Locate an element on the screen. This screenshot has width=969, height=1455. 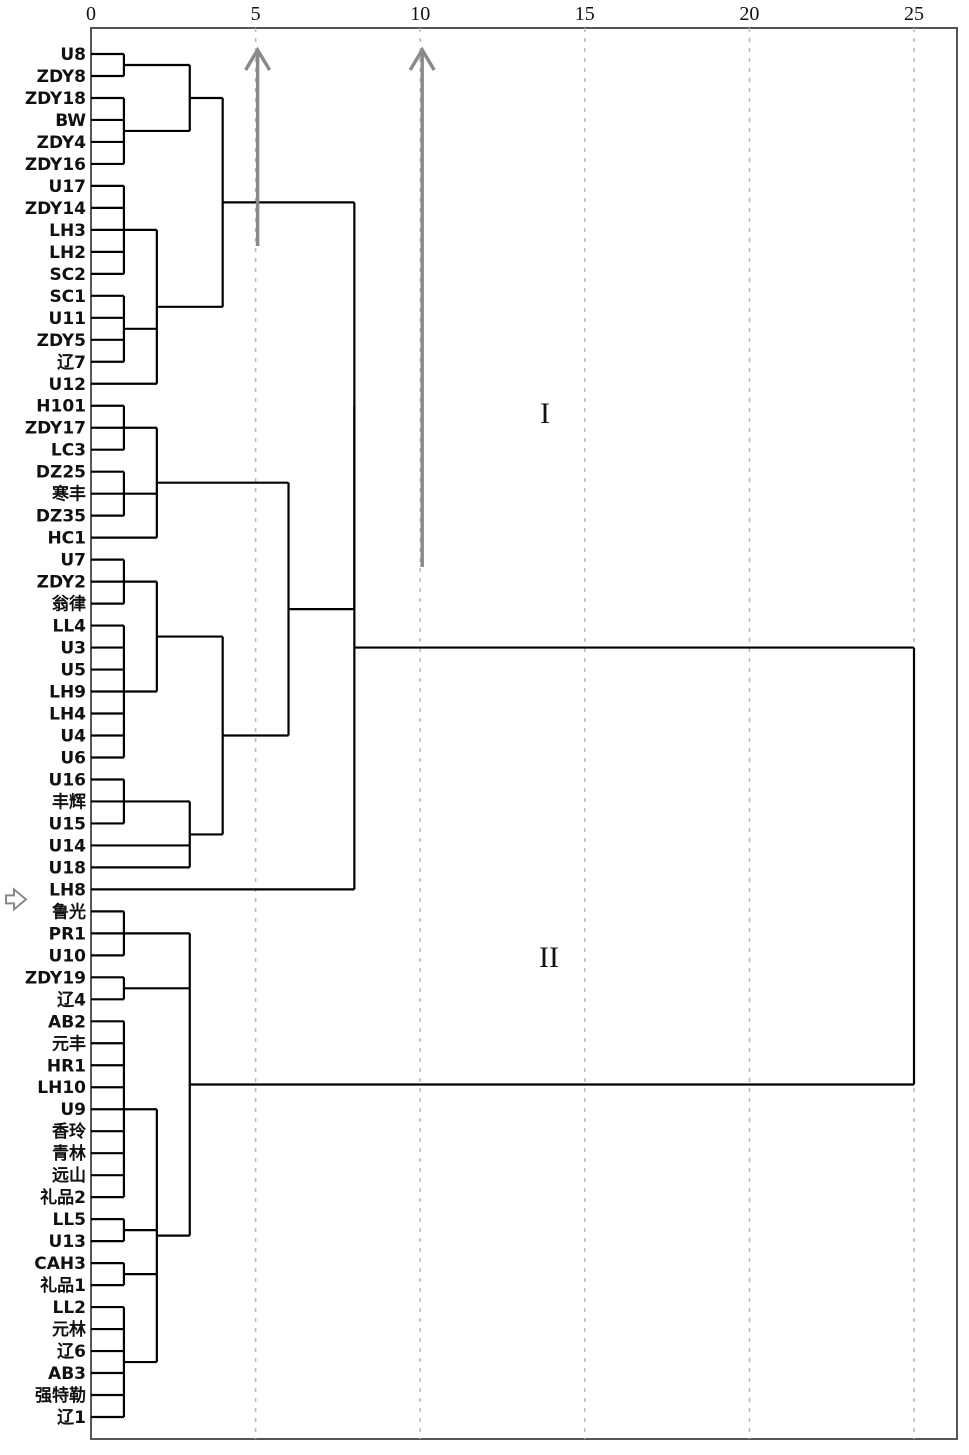
leaf-label: ZDY5 is located at coordinates (61, 341).